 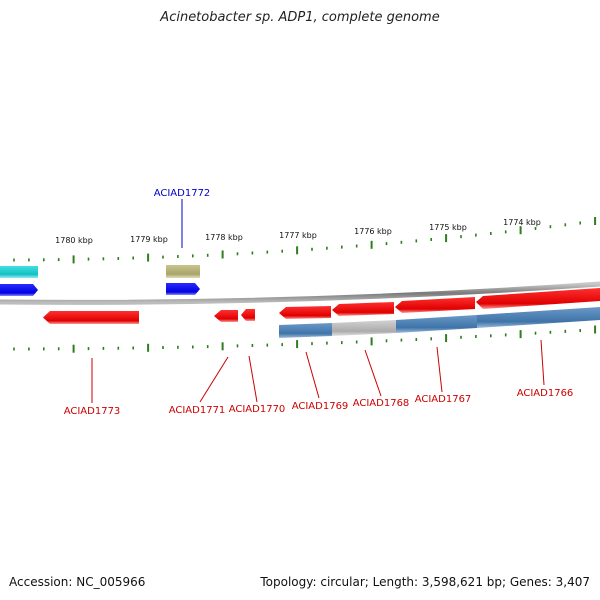 What do you see at coordinates (100, 280) in the screenshot?
I see `forward-strand-features` at bounding box center [100, 280].